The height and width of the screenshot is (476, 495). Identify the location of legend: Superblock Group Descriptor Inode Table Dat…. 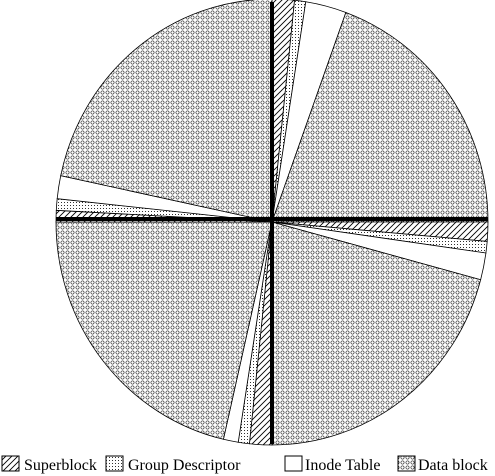
(244, 464).